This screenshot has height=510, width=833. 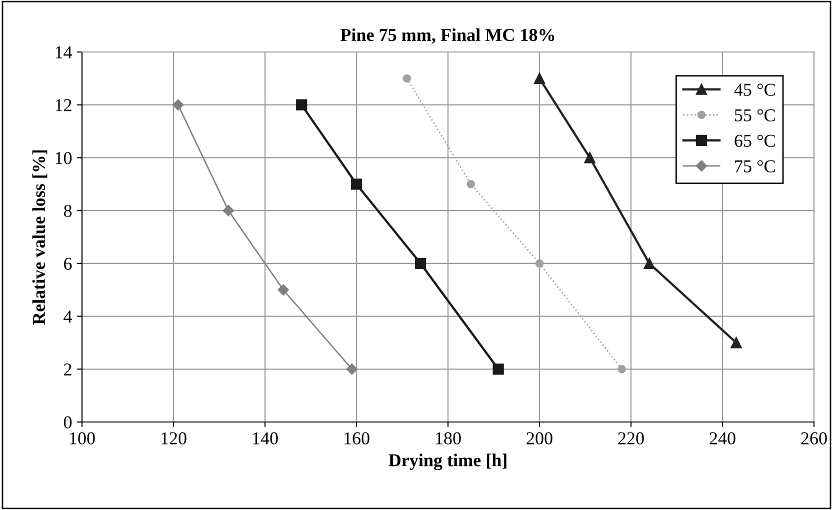 What do you see at coordinates (447, 462) in the screenshot?
I see `x-axis-title: Drying time [h]` at bounding box center [447, 462].